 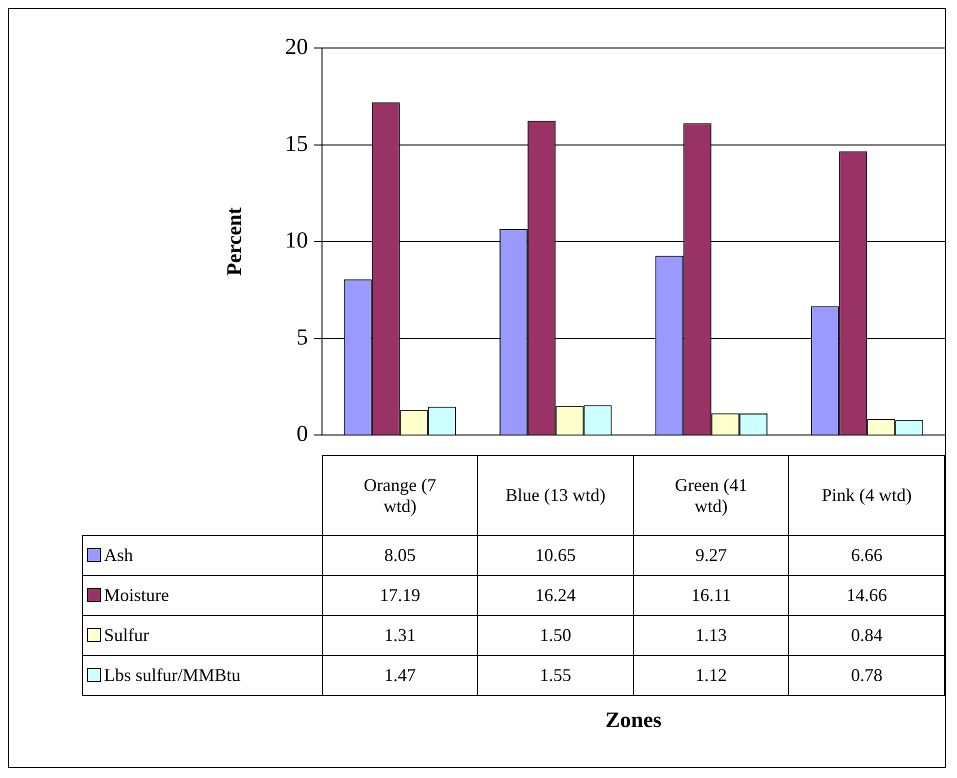 What do you see at coordinates (866, 596) in the screenshot?
I see `data-label: 14.66` at bounding box center [866, 596].